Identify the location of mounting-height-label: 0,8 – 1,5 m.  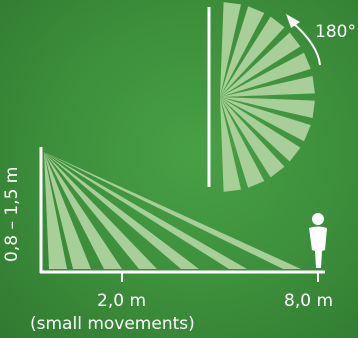
(12, 214).